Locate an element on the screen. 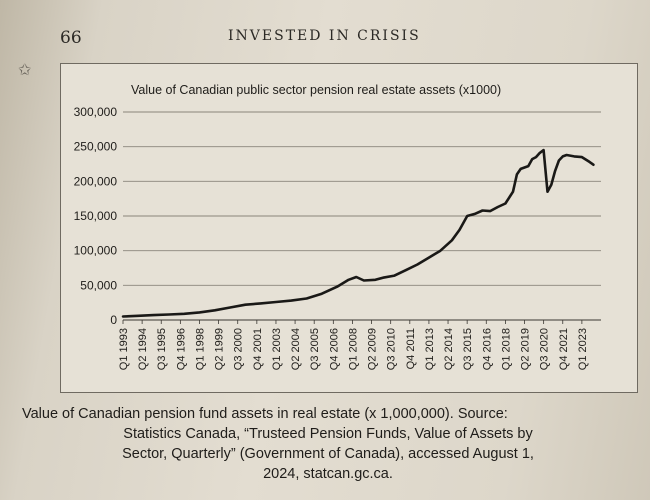 The height and width of the screenshot is (500, 650). margin-star-icon: ✩ is located at coordinates (25, 69).